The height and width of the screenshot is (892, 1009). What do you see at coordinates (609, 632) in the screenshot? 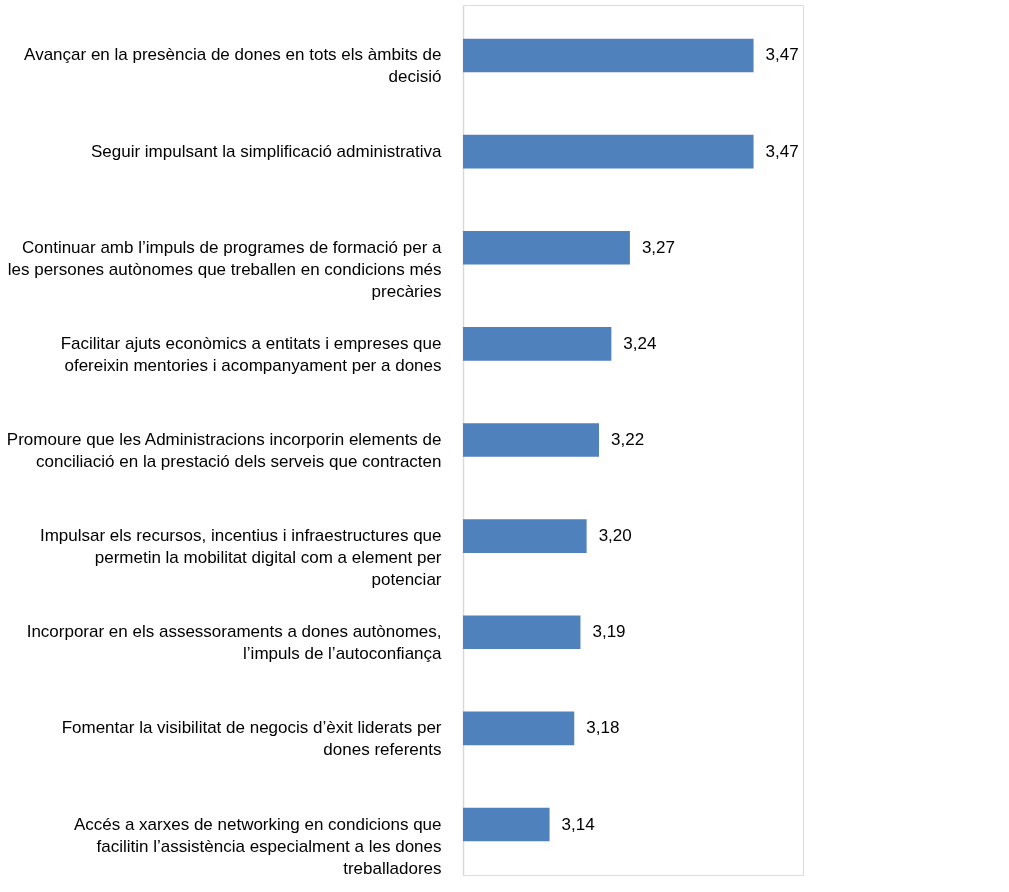
I see `data-label: 3,19` at bounding box center [609, 632].